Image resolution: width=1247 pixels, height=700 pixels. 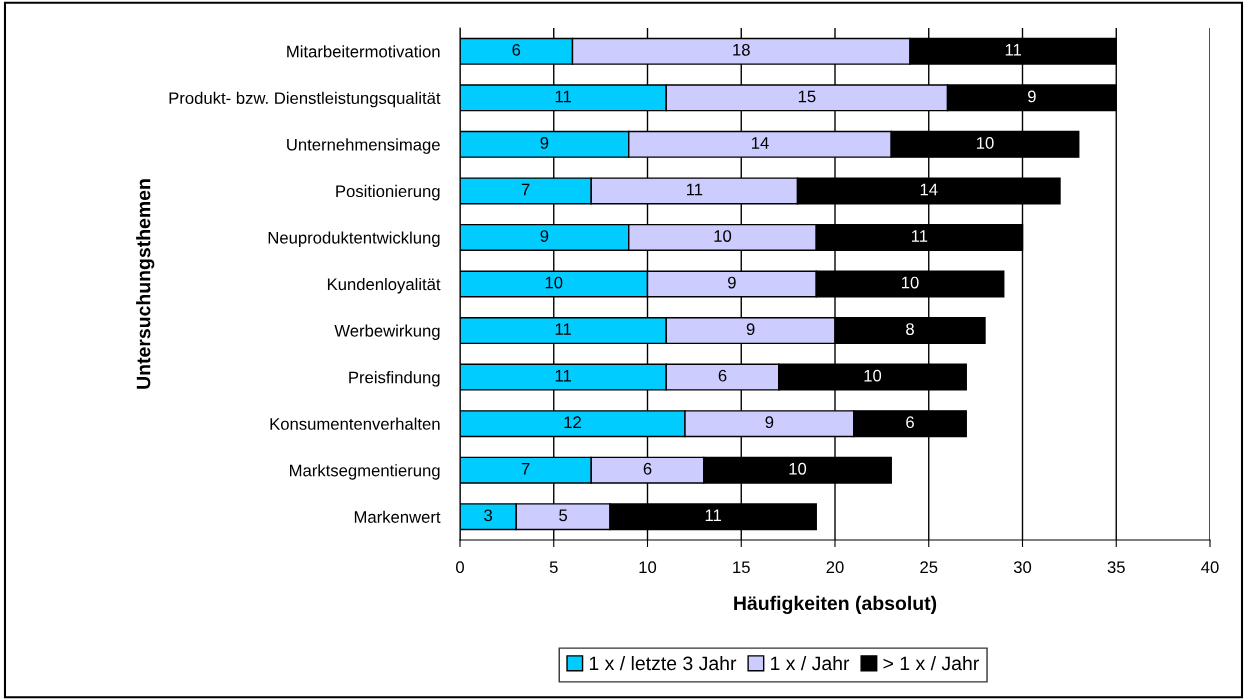 I want to click on x-tick-label: 20, so click(x=835, y=567).